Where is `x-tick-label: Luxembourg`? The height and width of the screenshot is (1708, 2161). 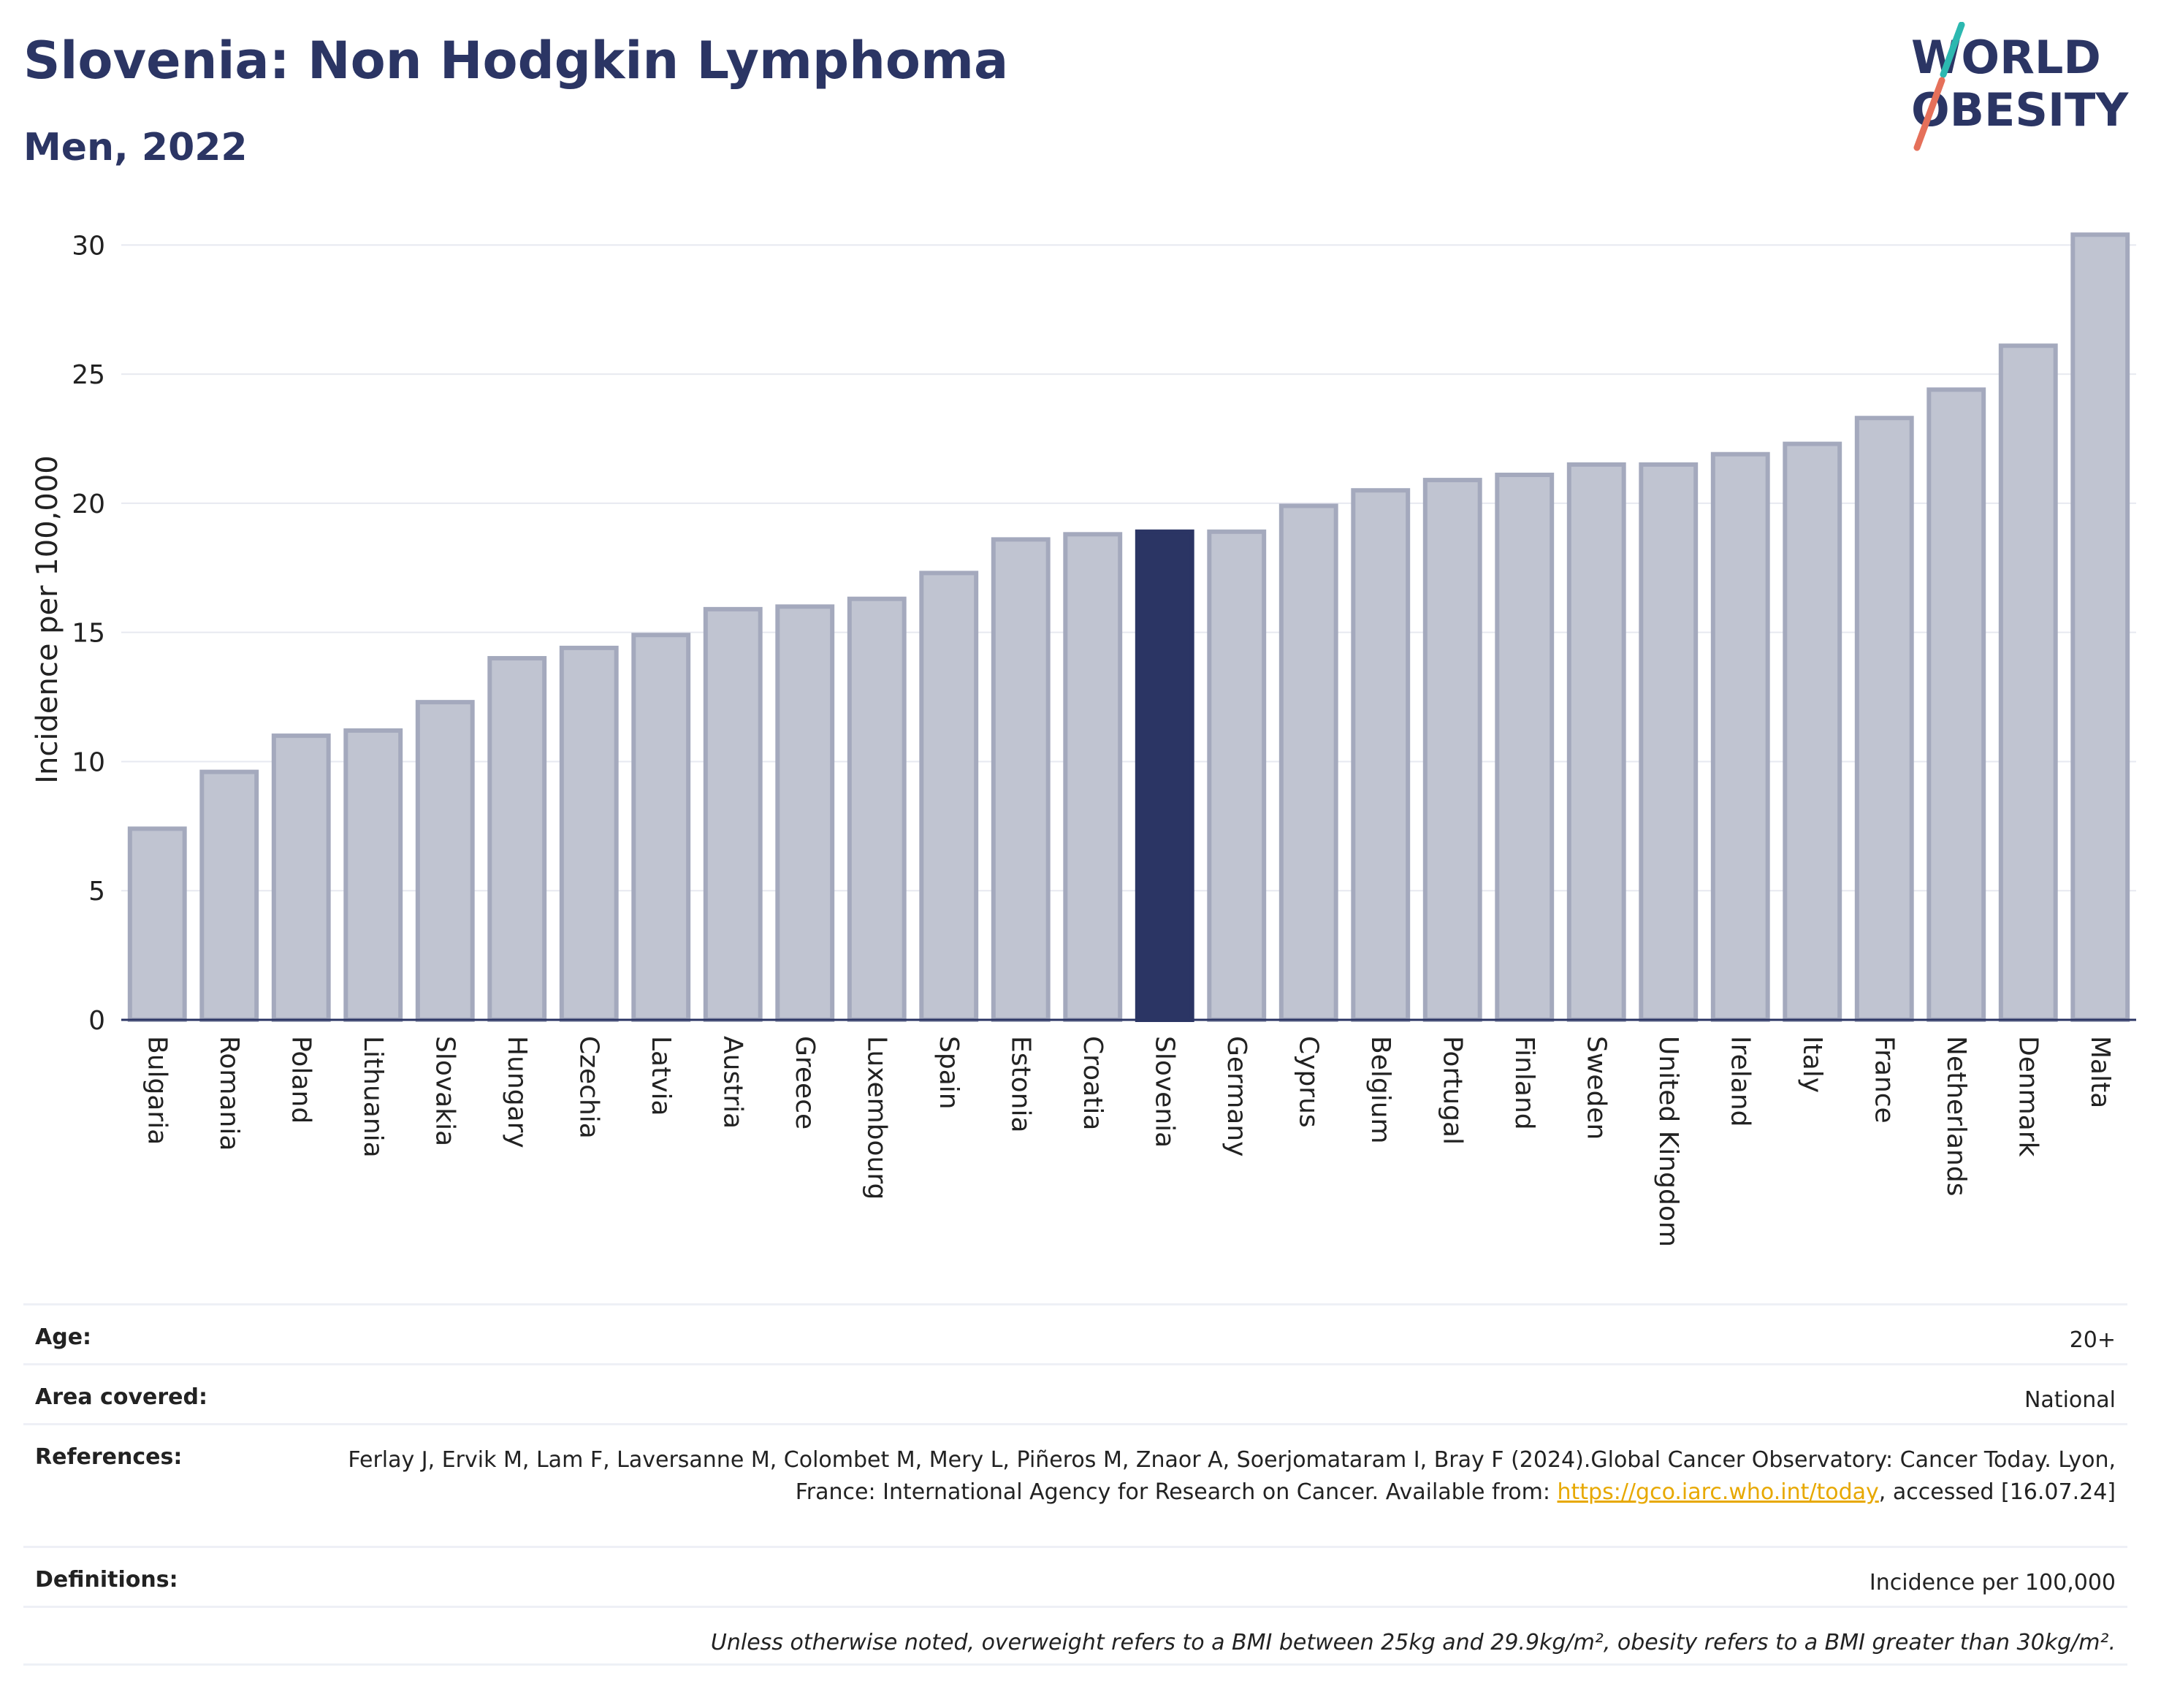 x-tick-label: Luxembourg is located at coordinates (876, 1118).